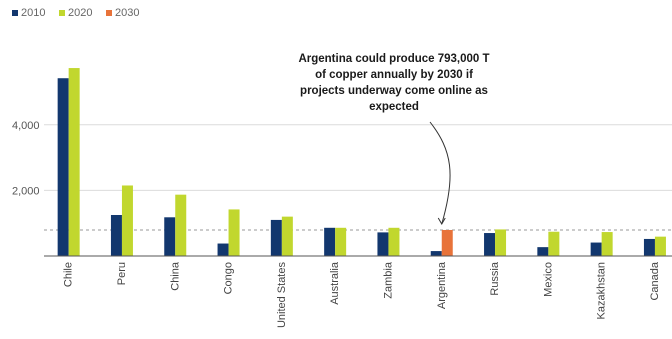  I want to click on bar-2010-argentina, so click(436, 253).